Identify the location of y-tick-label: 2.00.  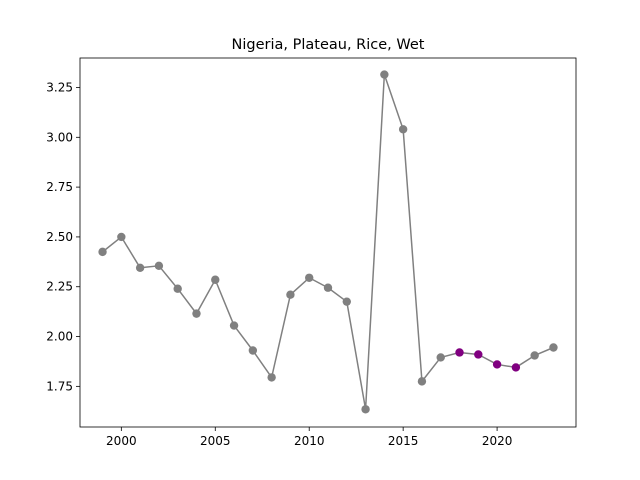
(59, 337).